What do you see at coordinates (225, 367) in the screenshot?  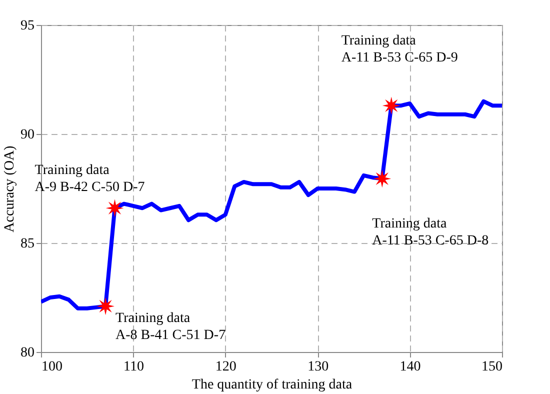 I see `x-tick-label: 120` at bounding box center [225, 367].